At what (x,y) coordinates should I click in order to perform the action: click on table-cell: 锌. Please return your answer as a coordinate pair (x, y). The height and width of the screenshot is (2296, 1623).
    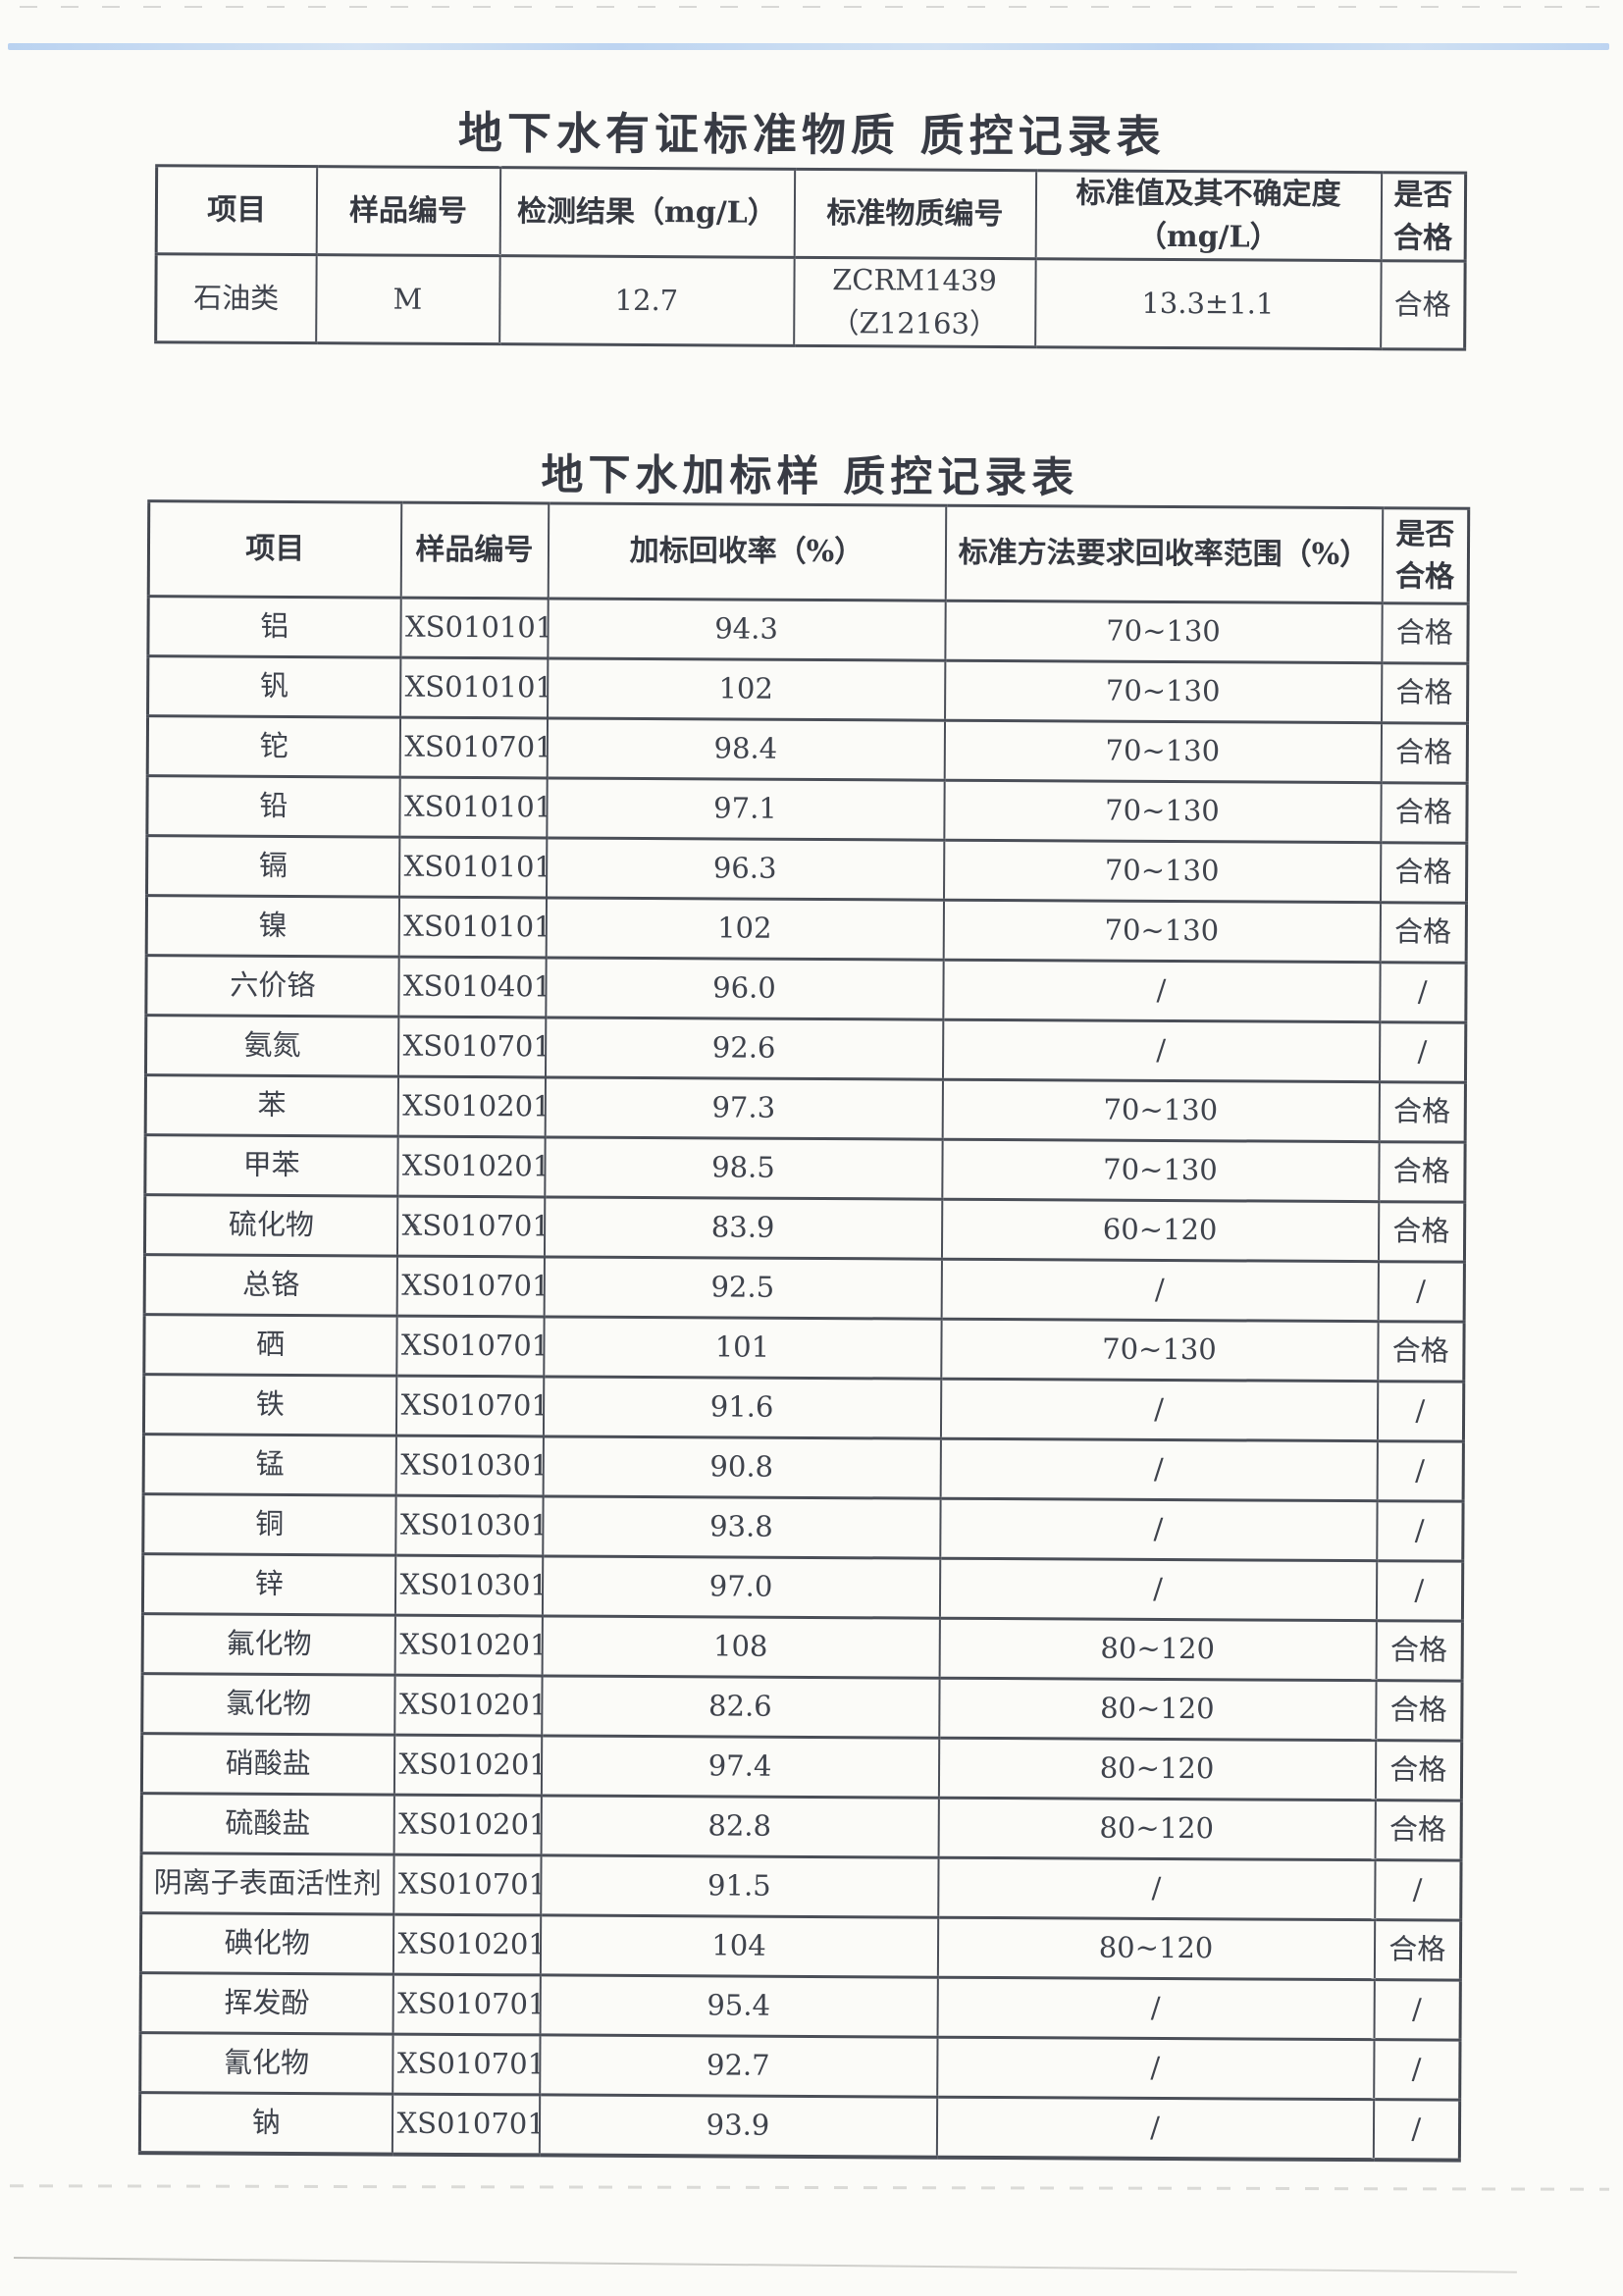
    Looking at the image, I should click on (268, 1584).